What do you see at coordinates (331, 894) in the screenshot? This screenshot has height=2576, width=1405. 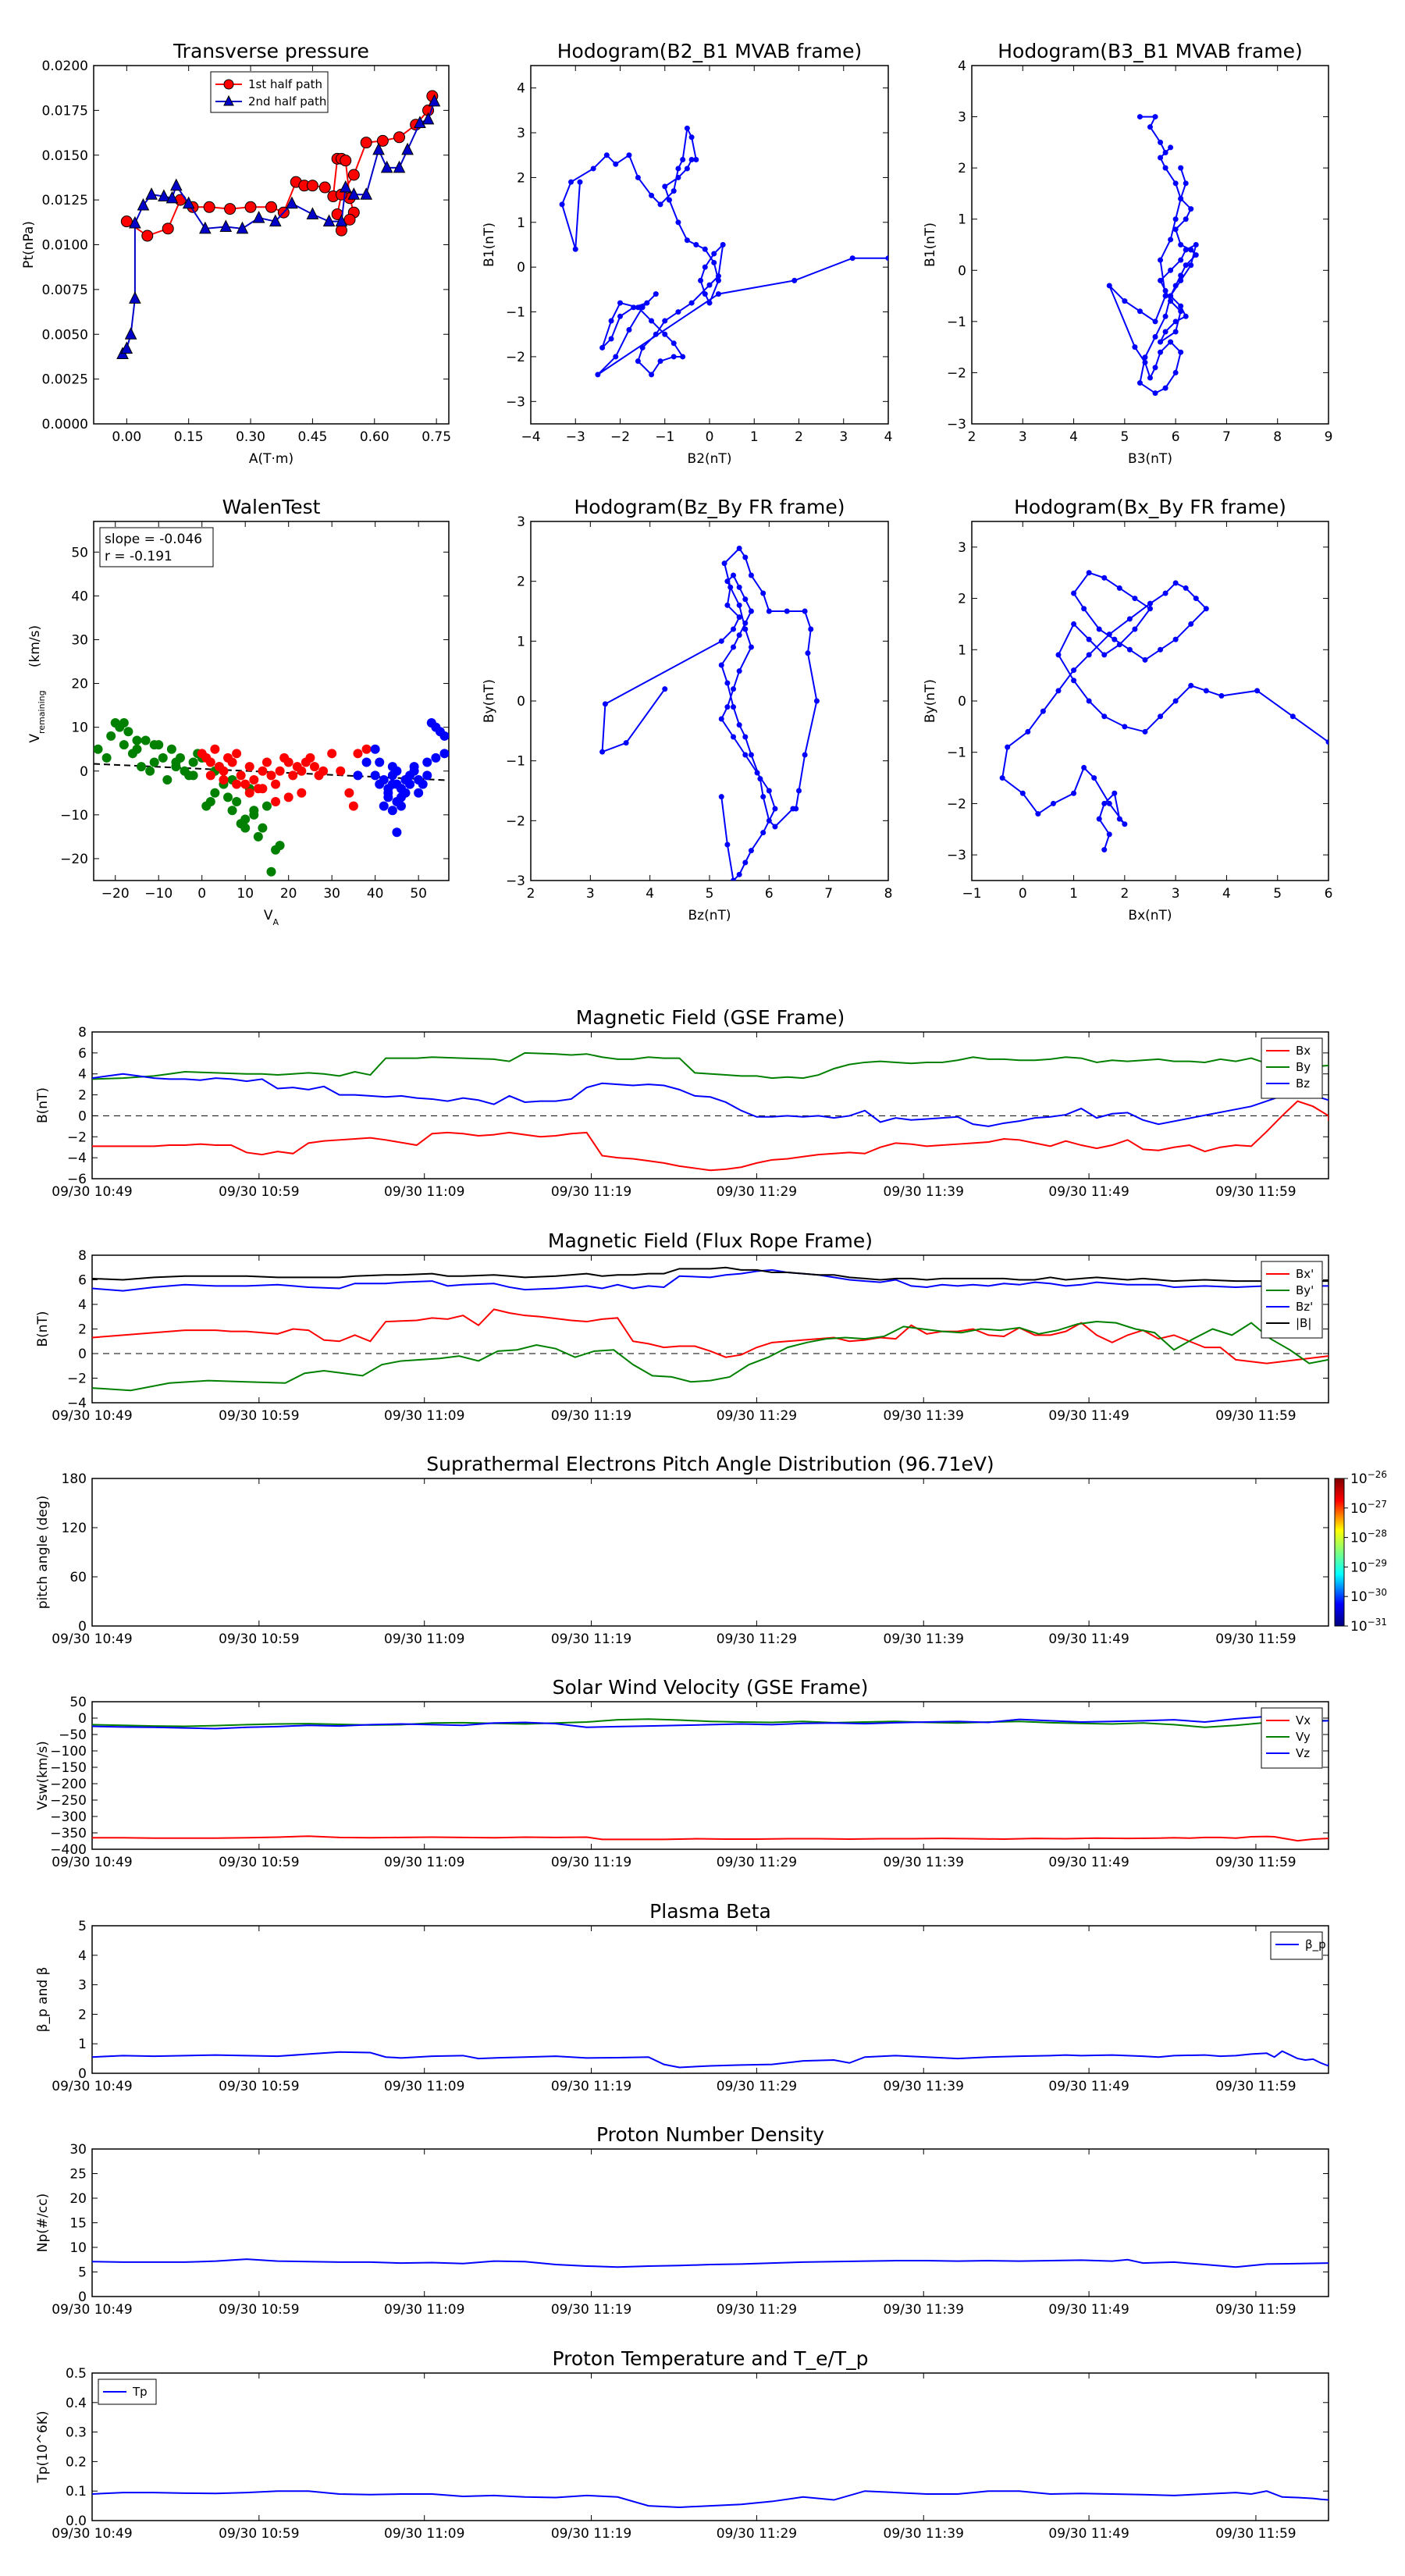 I see `x-tick-label: 30` at bounding box center [331, 894].